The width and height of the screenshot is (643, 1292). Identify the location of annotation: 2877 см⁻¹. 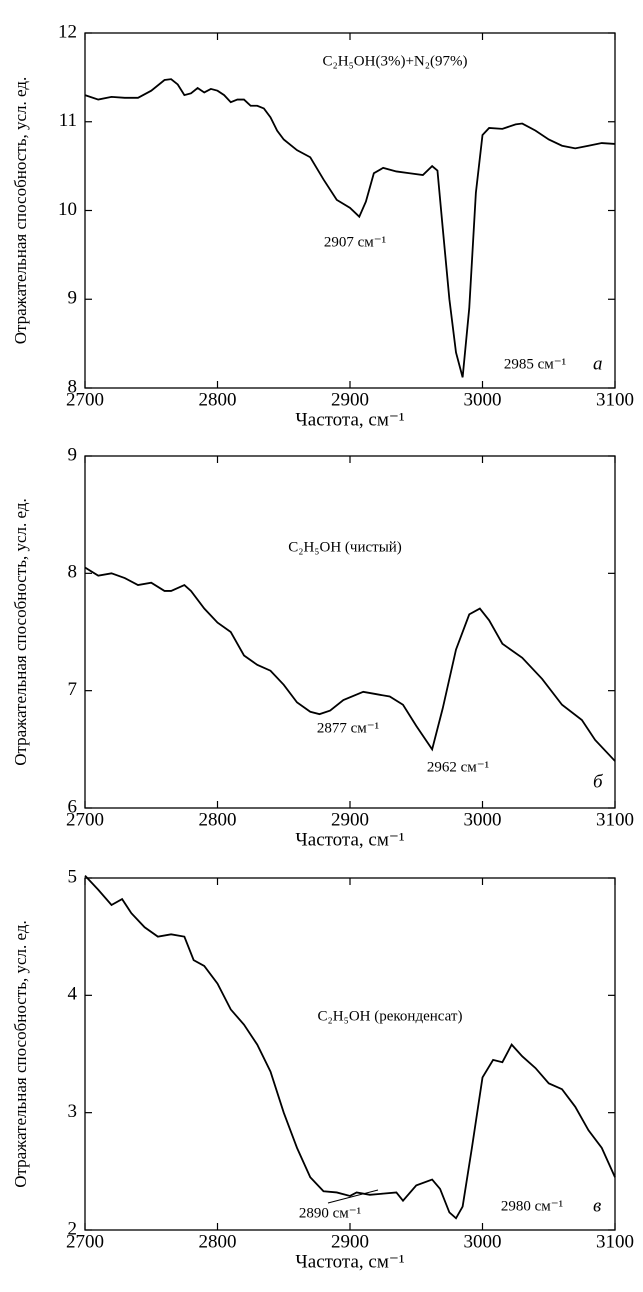
(348, 728).